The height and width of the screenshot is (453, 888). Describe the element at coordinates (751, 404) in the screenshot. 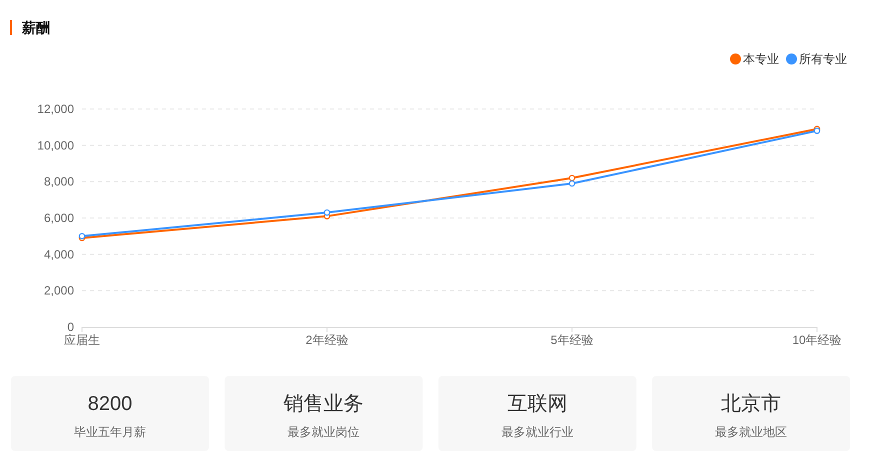

I see `text: 北京市` at that location.